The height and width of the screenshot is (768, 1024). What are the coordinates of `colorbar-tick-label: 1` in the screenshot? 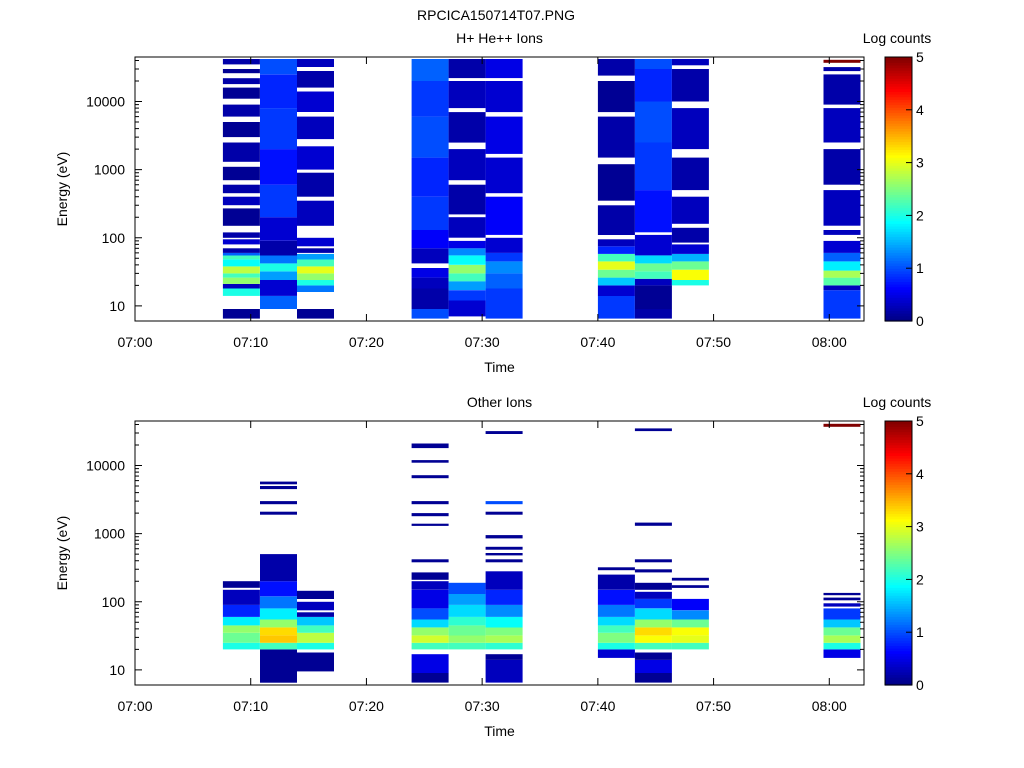 It's located at (920, 268).